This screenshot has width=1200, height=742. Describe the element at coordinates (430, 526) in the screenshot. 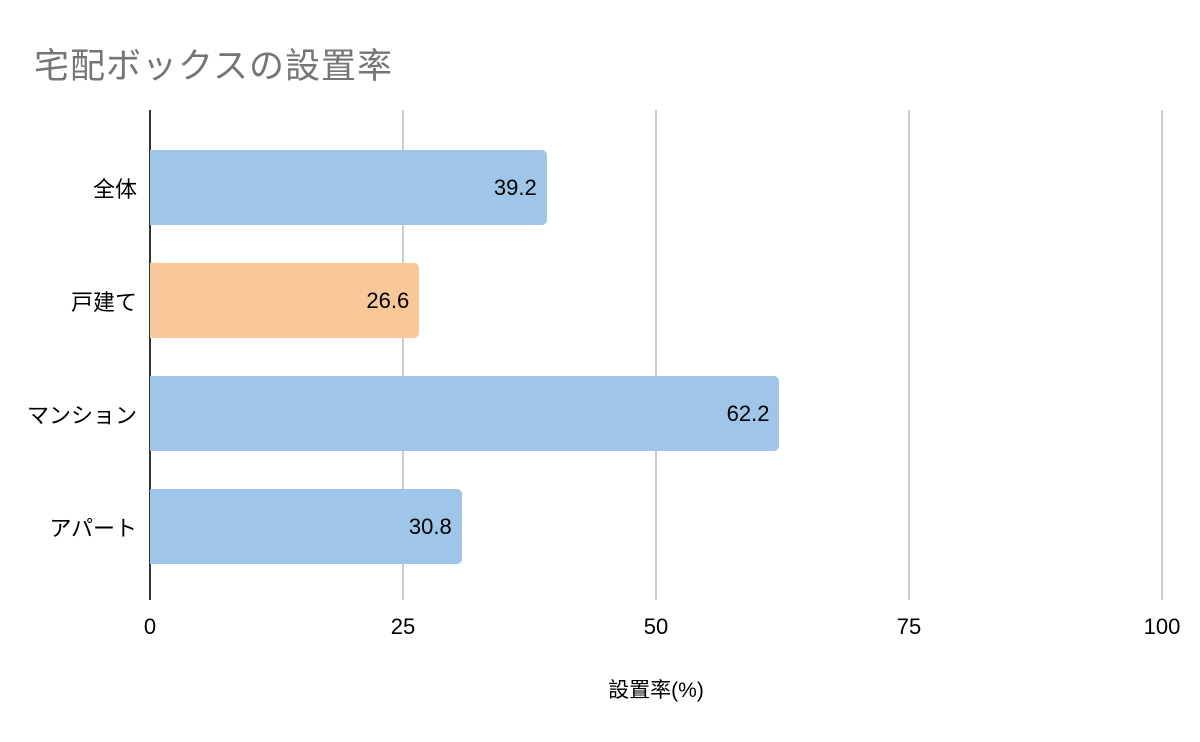

I see `bar-value-label: 30.8` at that location.